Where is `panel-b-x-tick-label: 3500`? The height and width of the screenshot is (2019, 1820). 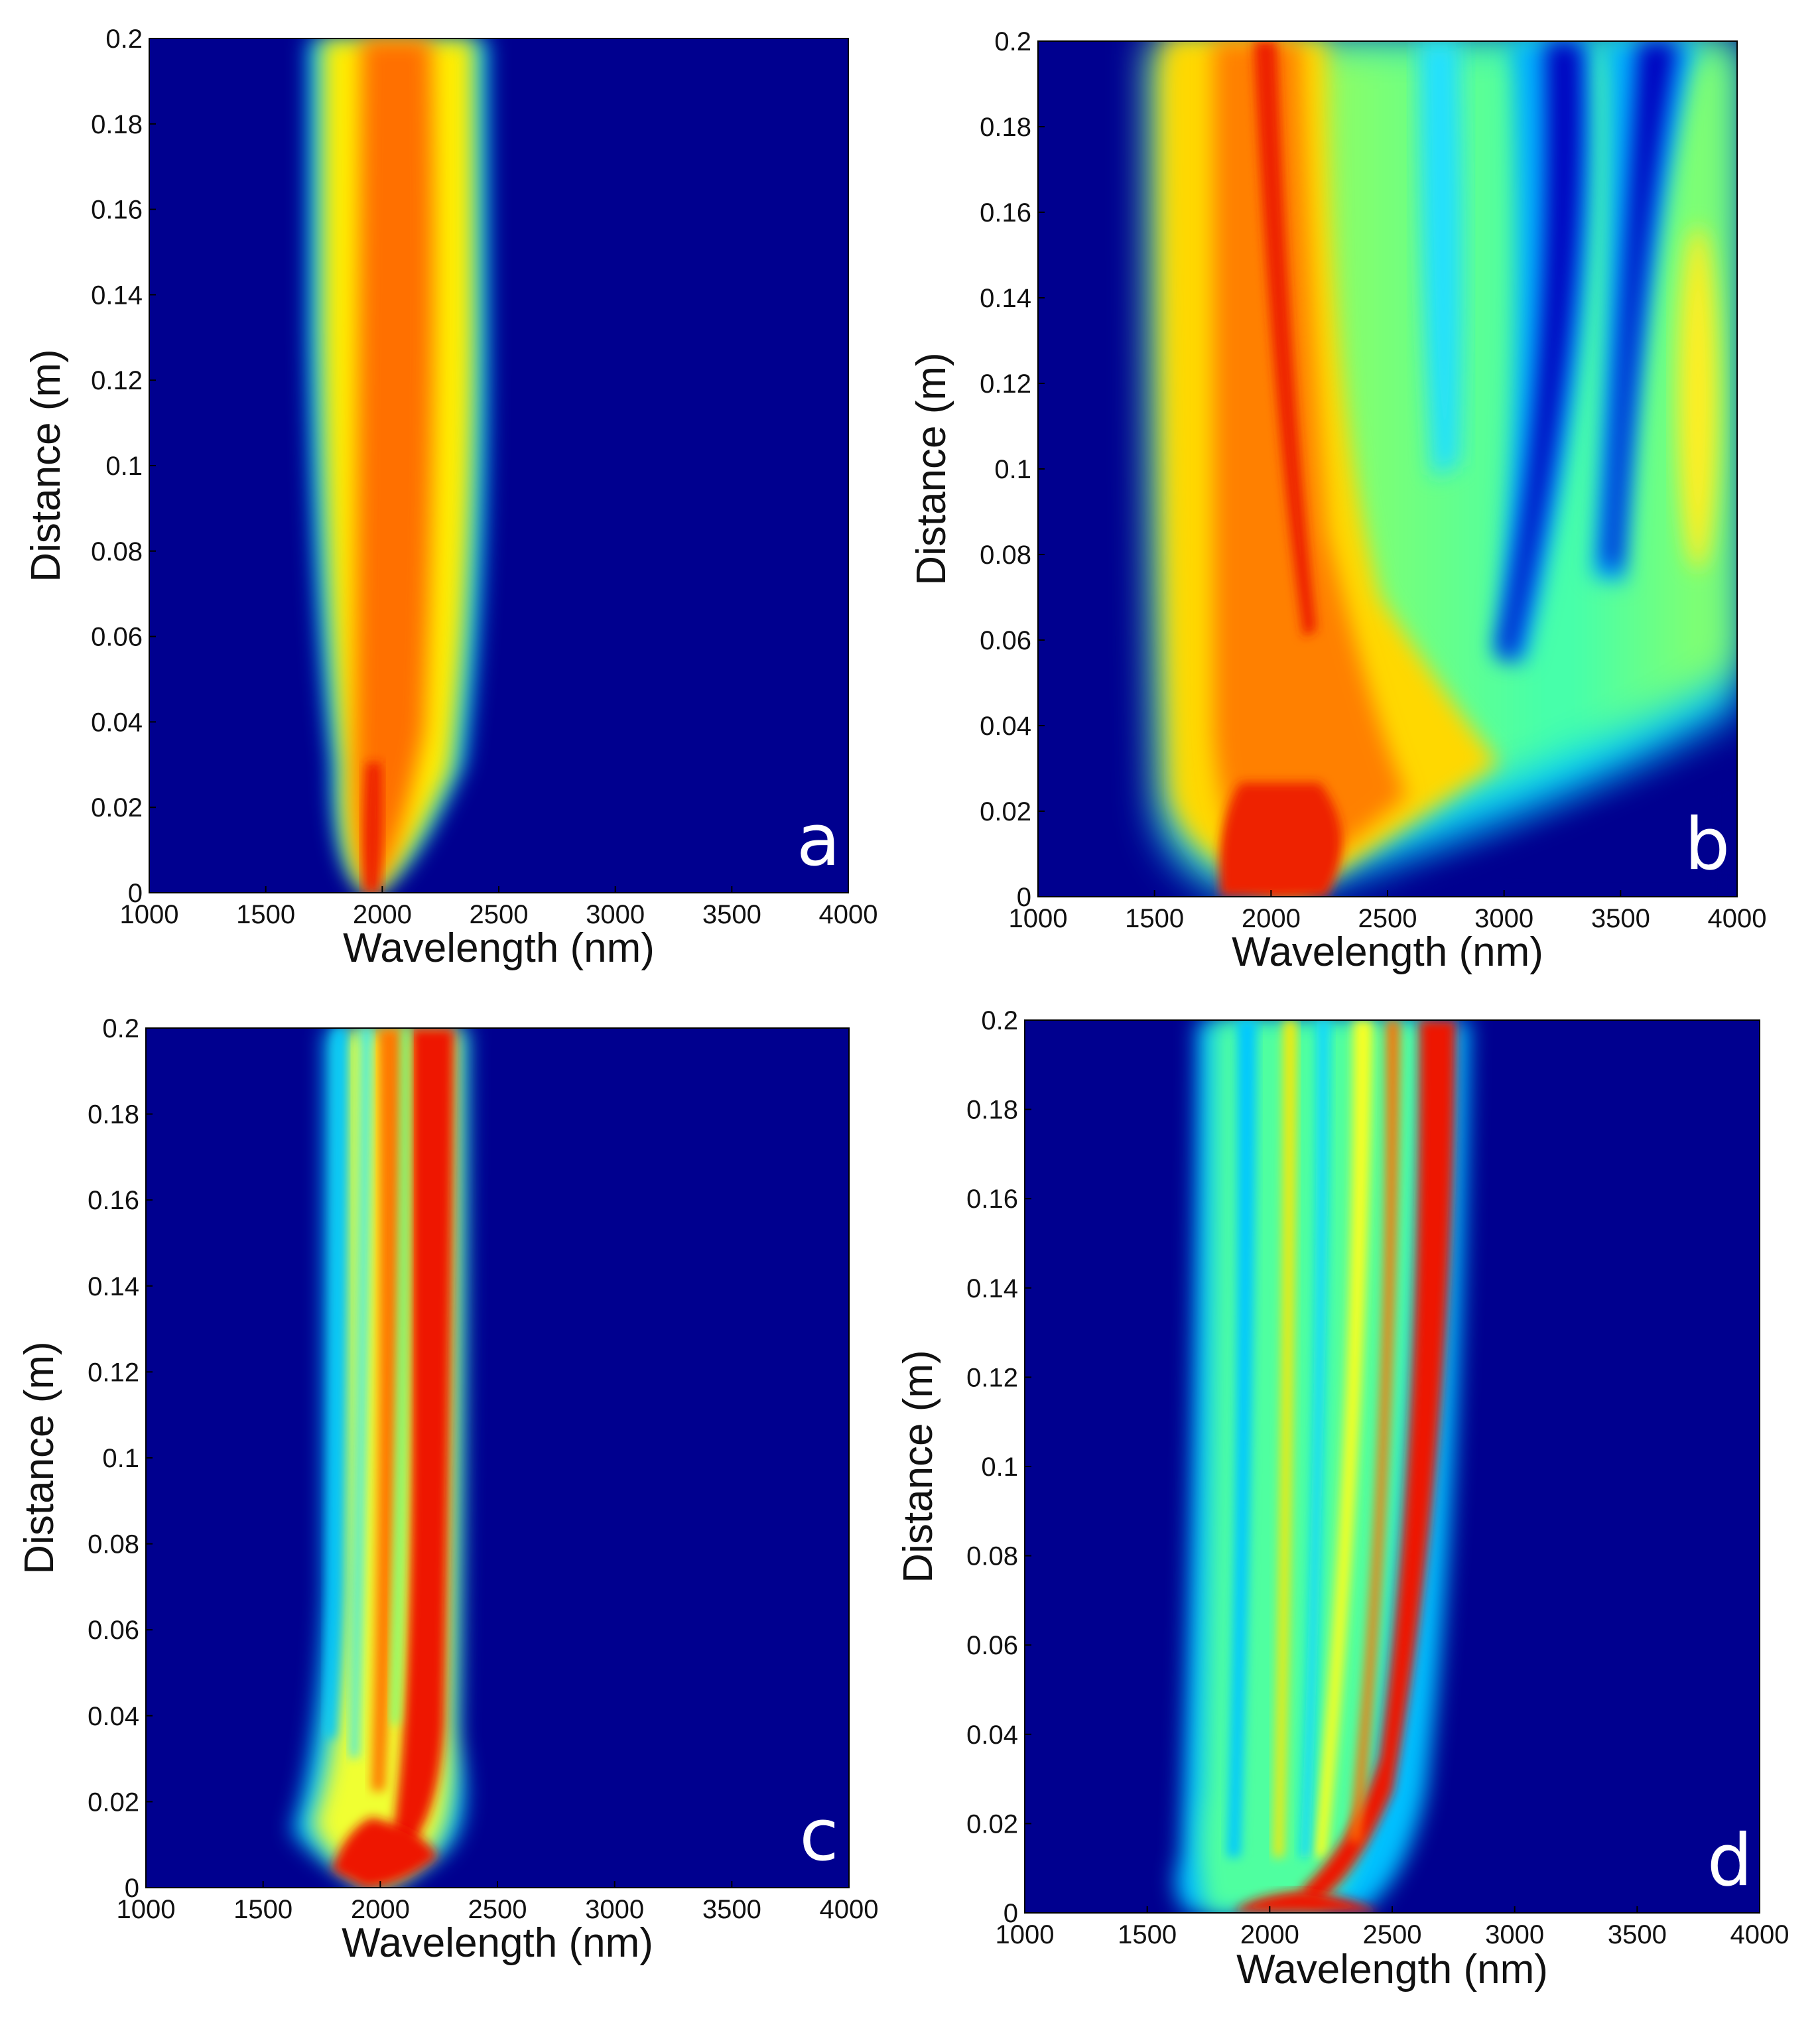
panel-b-x-tick-label: 3500 is located at coordinates (1620, 918).